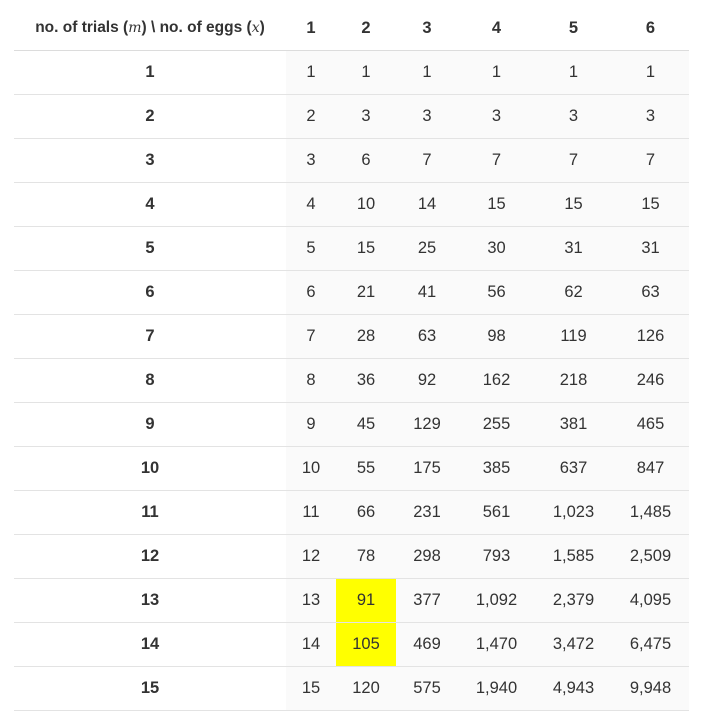  Describe the element at coordinates (150, 380) in the screenshot. I see `row-header-trials: 8` at that location.